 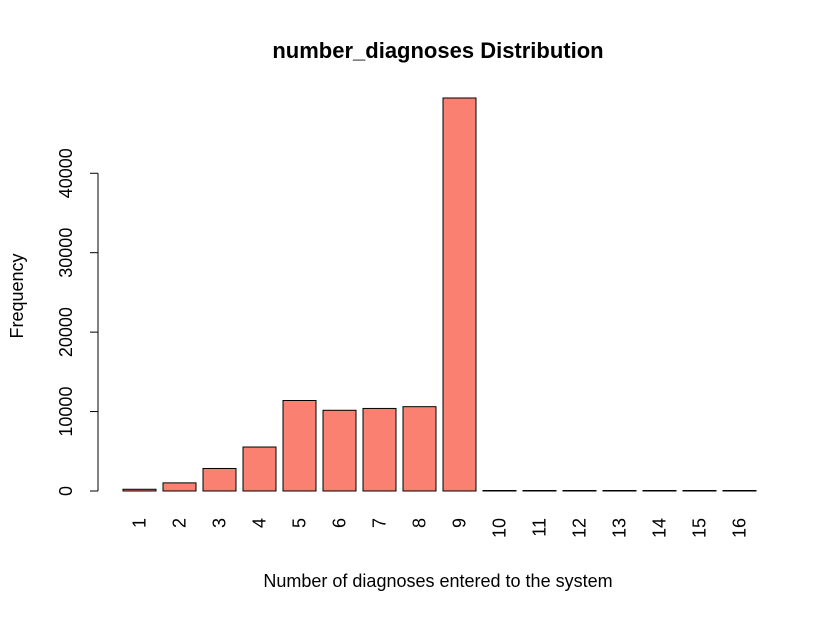 I want to click on x-tick-label: 9, so click(x=460, y=523).